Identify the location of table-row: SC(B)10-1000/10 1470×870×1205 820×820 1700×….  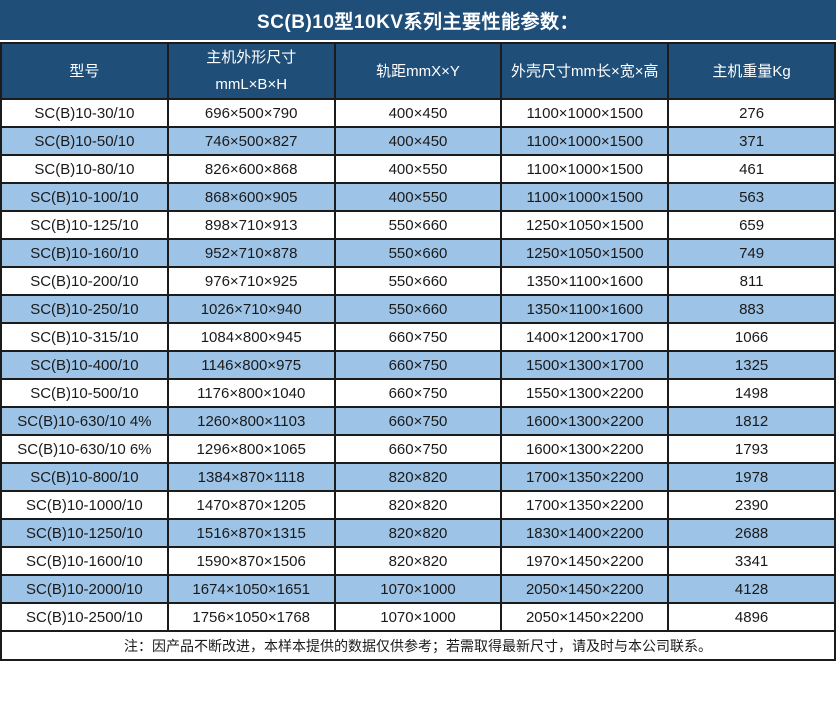
(418, 505).